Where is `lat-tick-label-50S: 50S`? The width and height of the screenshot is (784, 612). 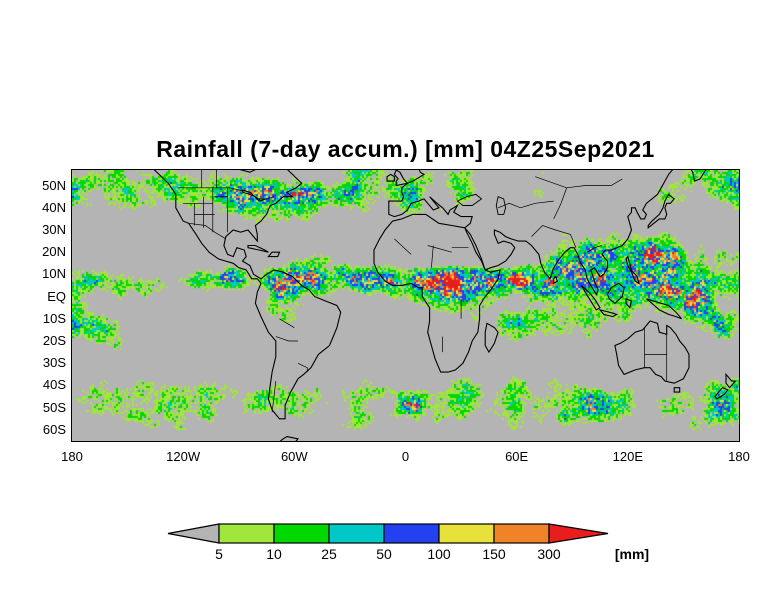 lat-tick-label-50S: 50S is located at coordinates (54, 407).